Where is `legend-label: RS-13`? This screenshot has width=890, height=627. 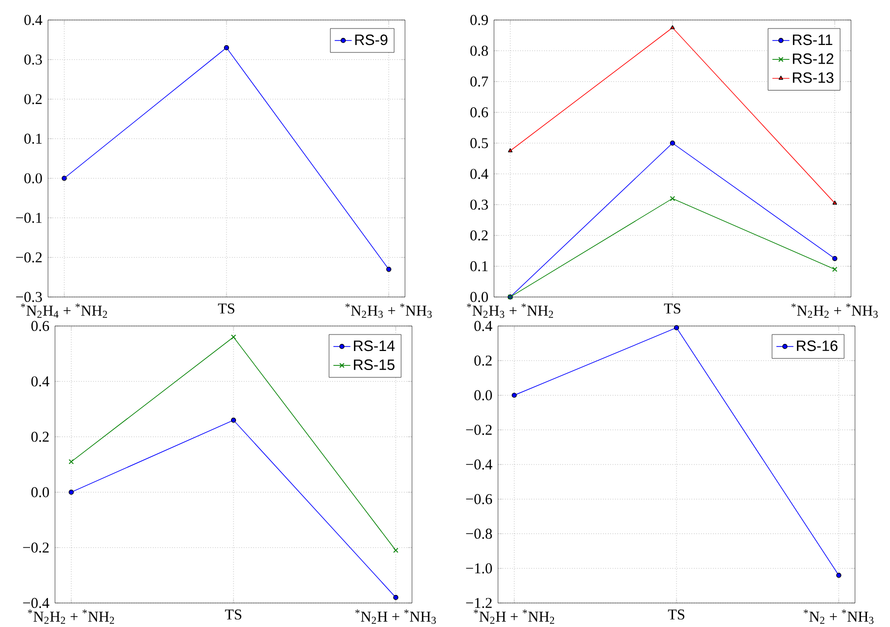 legend-label: RS-13 is located at coordinates (813, 77).